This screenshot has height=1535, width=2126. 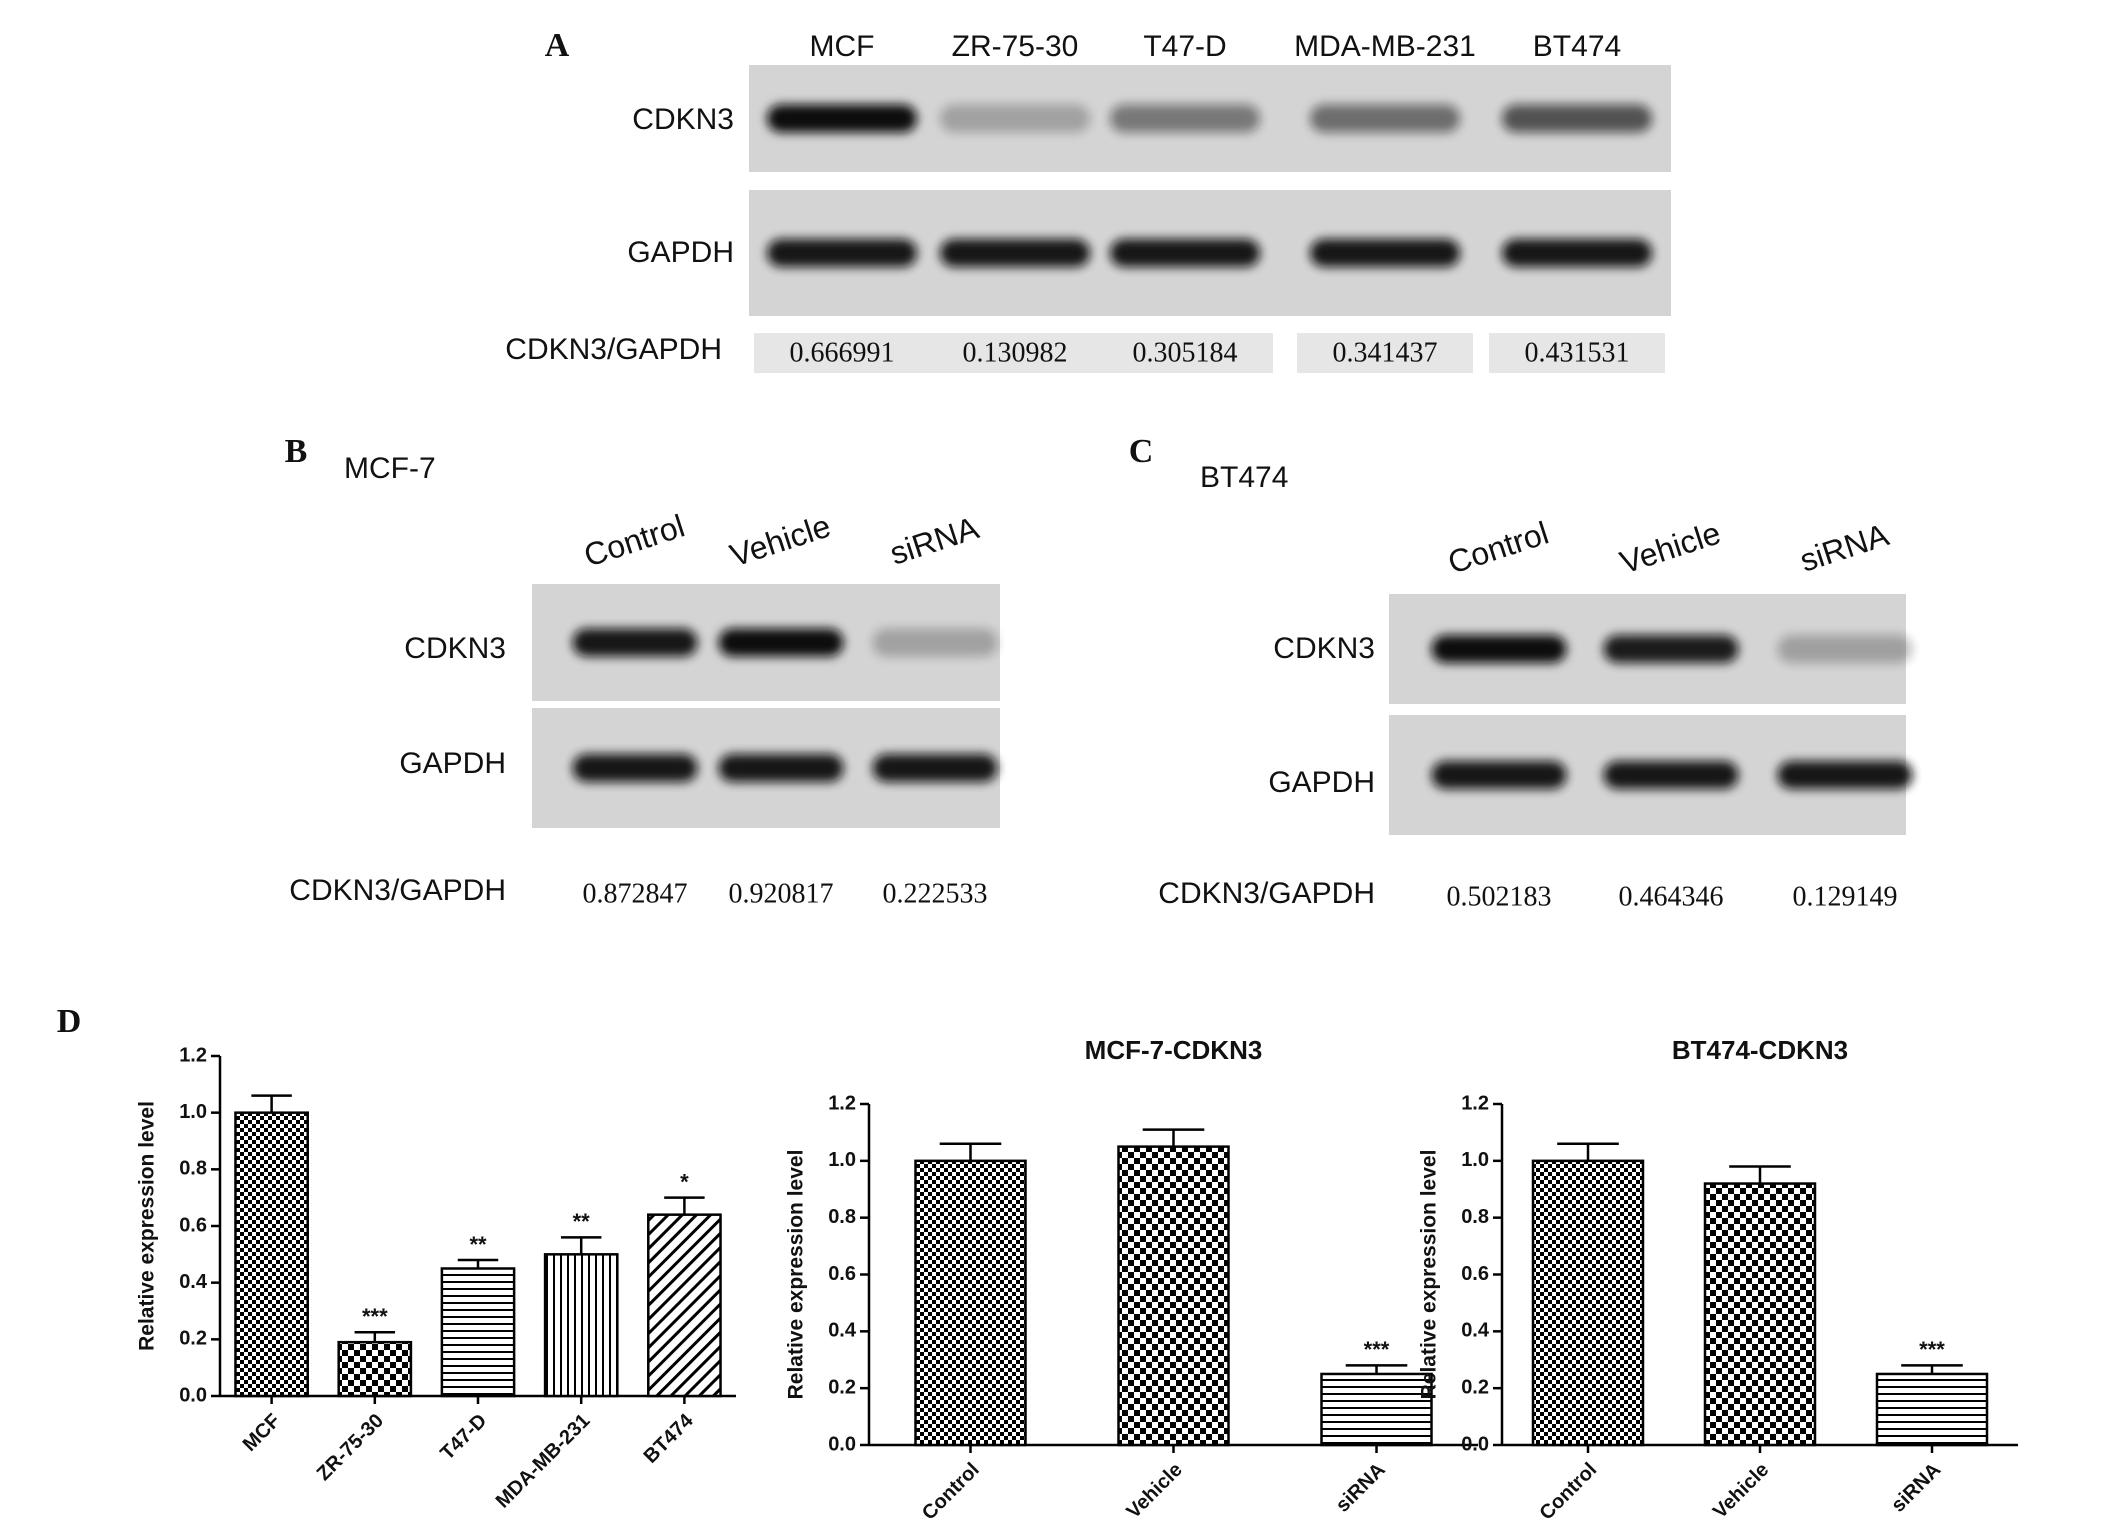 I want to click on lane-label: ZR-75-30, so click(x=1015, y=46).